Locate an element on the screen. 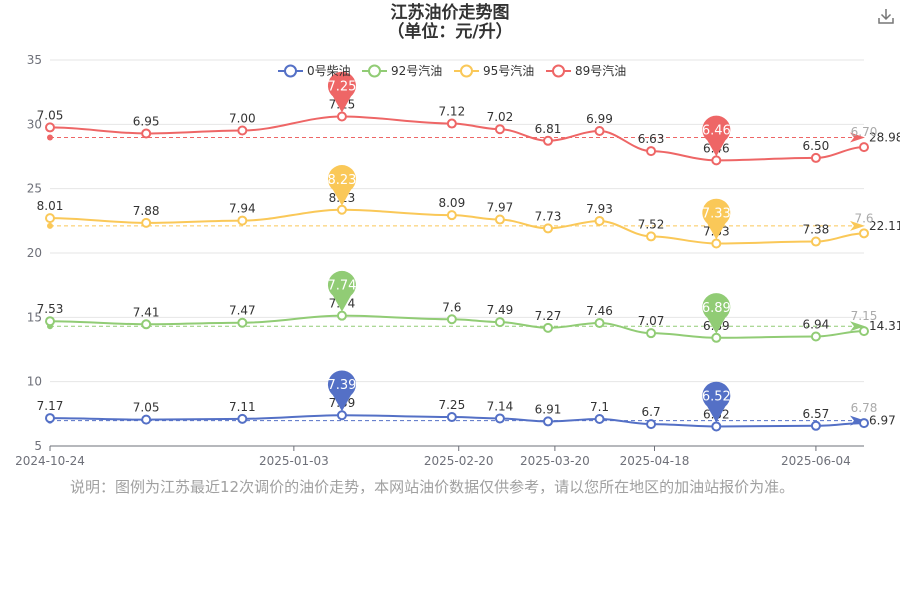 Image resolution: width=900 pixels, height=600 pixels. average-line-label: 22.11 is located at coordinates (884, 226).